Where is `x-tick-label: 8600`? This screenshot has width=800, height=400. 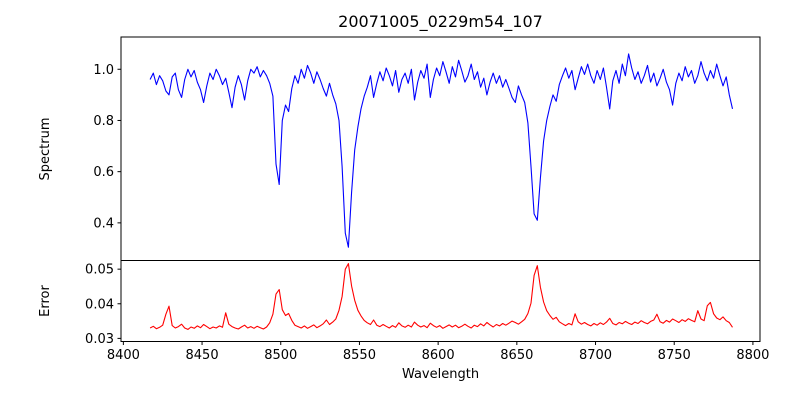 x-tick-label: 8600 is located at coordinates (438, 355).